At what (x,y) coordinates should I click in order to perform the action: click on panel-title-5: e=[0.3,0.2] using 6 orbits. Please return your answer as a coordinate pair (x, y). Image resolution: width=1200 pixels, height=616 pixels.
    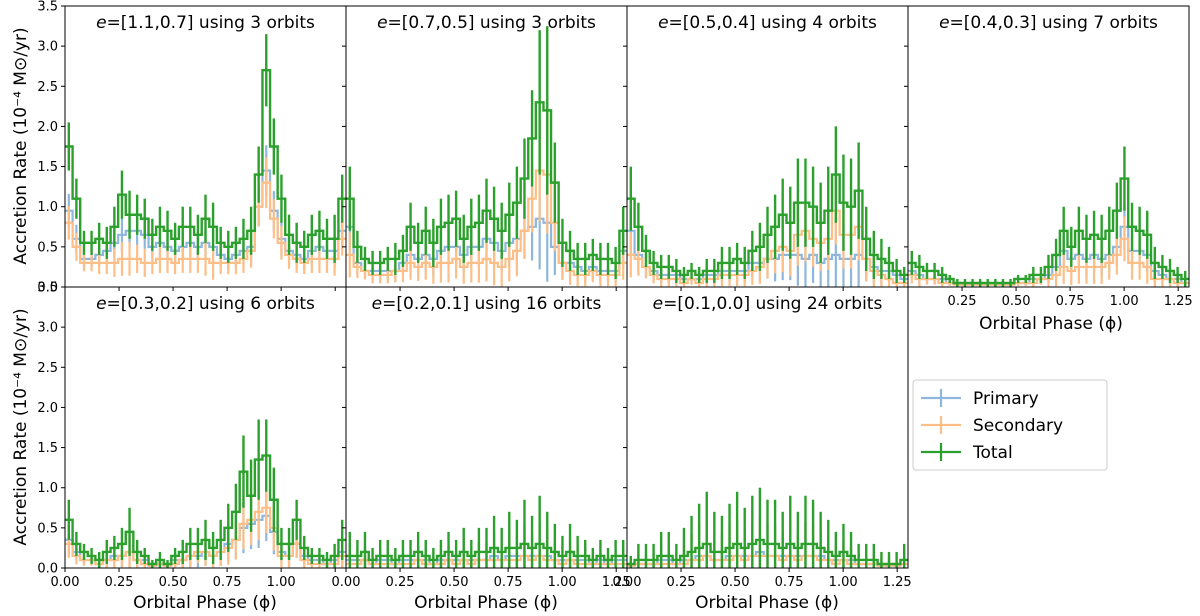
    Looking at the image, I should click on (205, 304).